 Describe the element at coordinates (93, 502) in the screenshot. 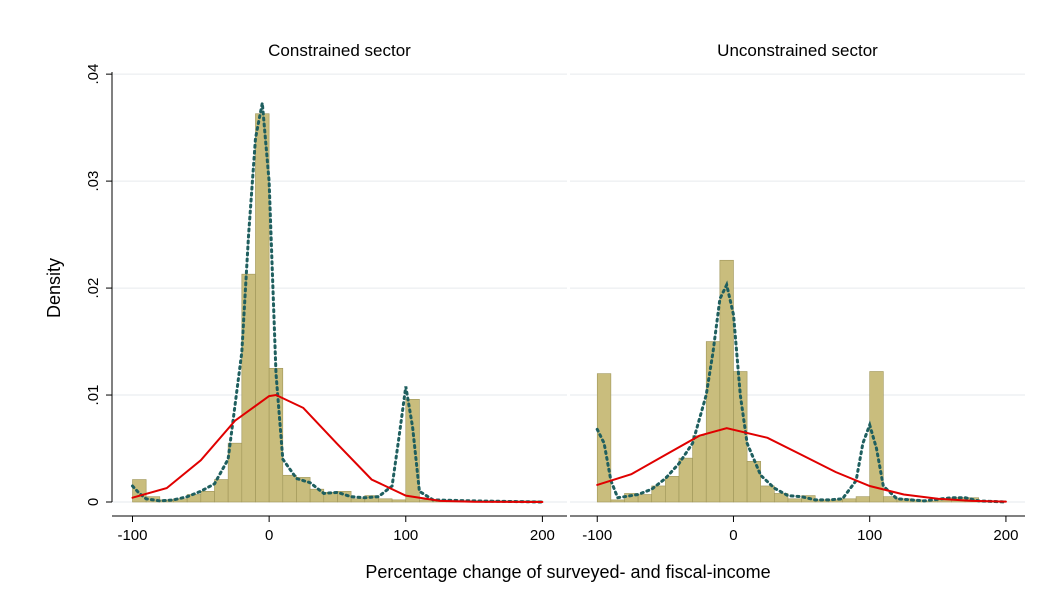

I see `y-tick-label: 0` at that location.